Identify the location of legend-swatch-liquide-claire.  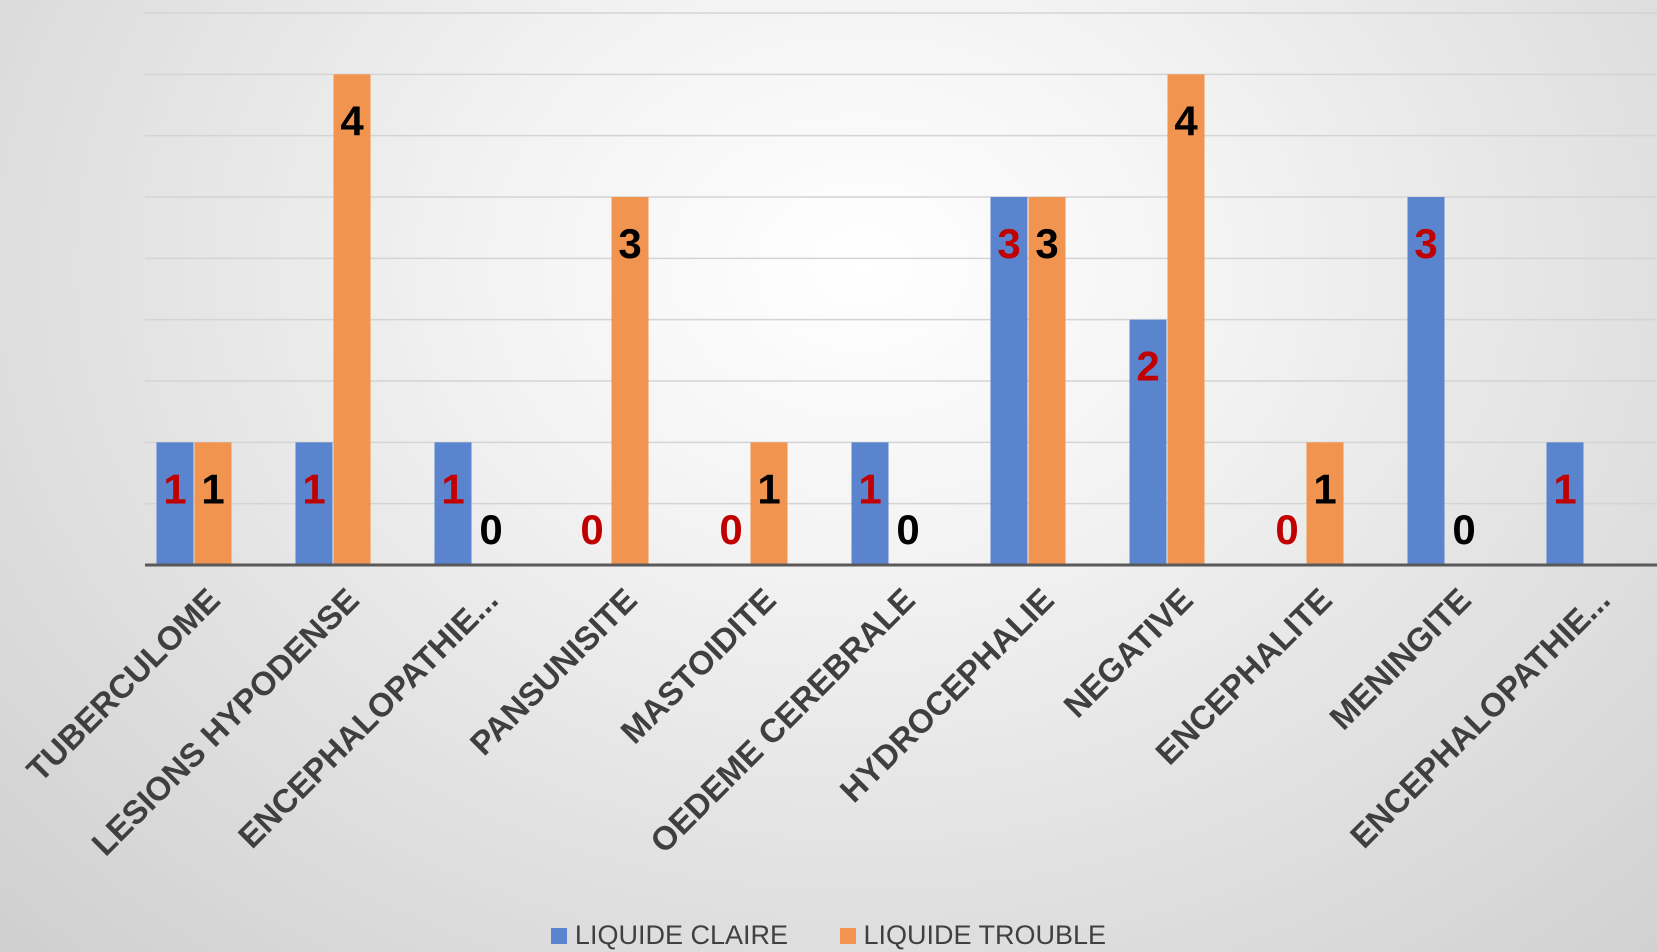
(558, 936).